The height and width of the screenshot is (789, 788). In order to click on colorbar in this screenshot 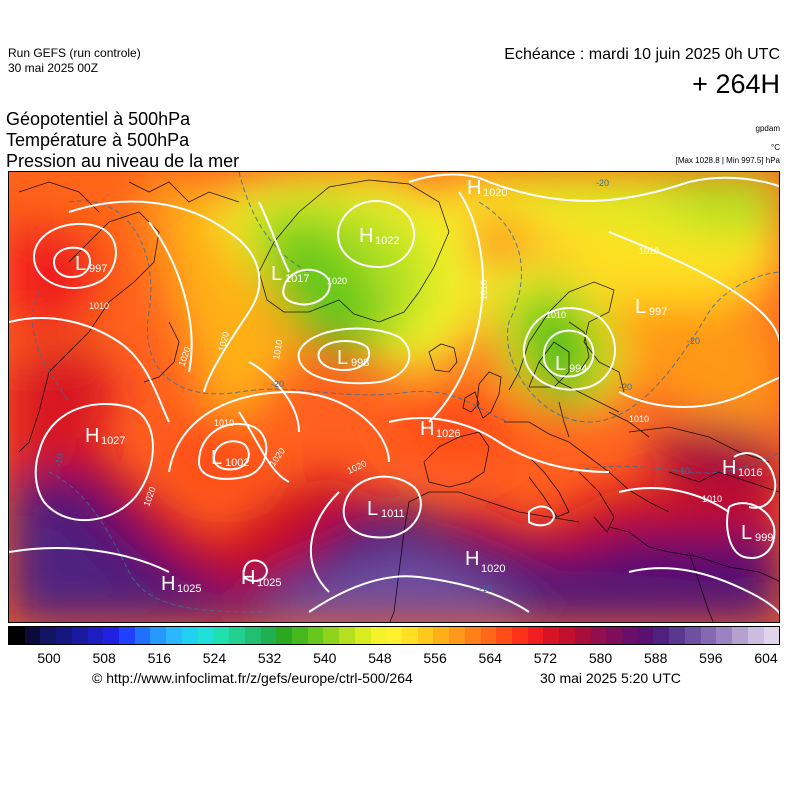, I will do `click(394, 635)`.